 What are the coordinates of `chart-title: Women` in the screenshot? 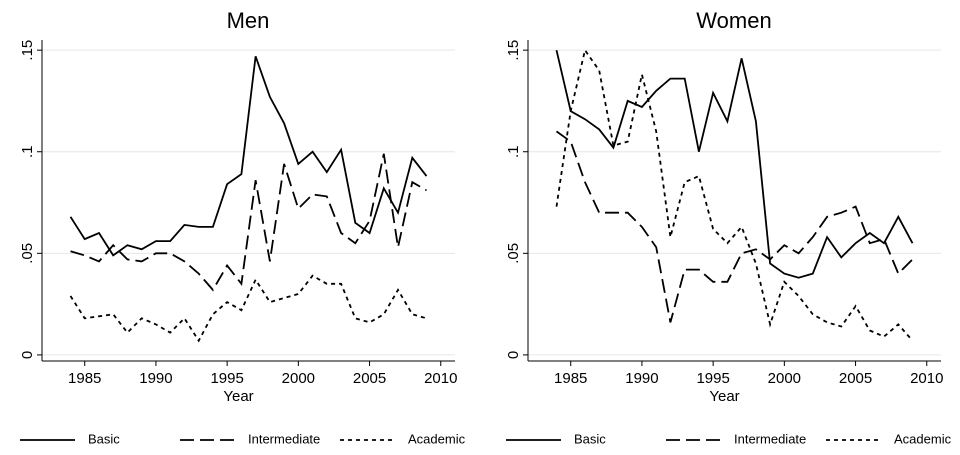 It's located at (733, 20).